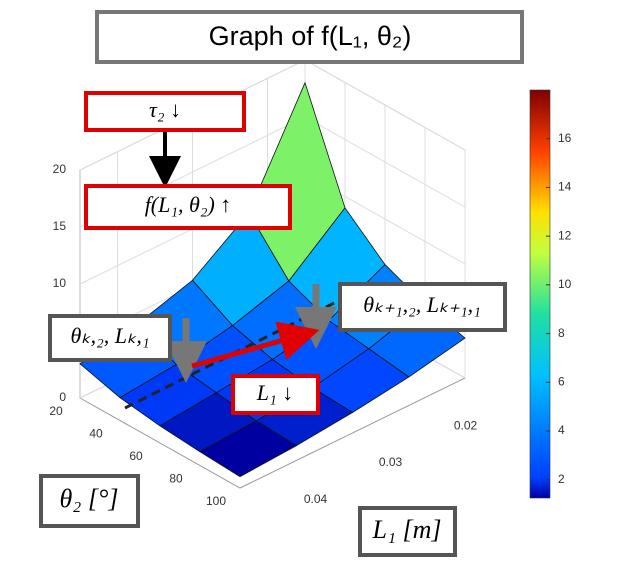  What do you see at coordinates (422, 304) in the screenshot?
I see `annotation: θₖ₊₁,₂, Lₖ₊₁,₁` at bounding box center [422, 304].